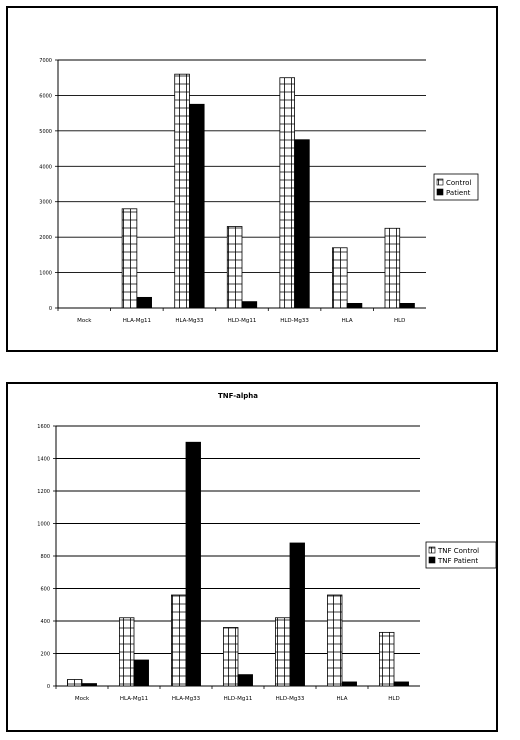 The width and height of the screenshot is (520, 740). What do you see at coordinates (458, 183) in the screenshot?
I see `legend-label: Control` at bounding box center [458, 183].